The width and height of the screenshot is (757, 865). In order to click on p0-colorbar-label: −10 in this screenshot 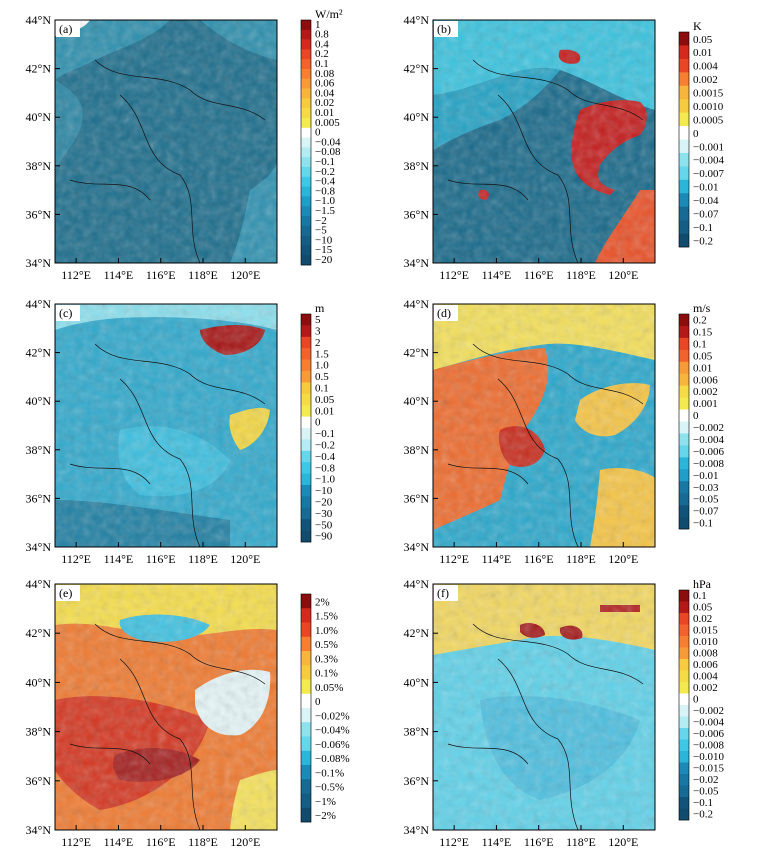, I will do `click(324, 240)`.